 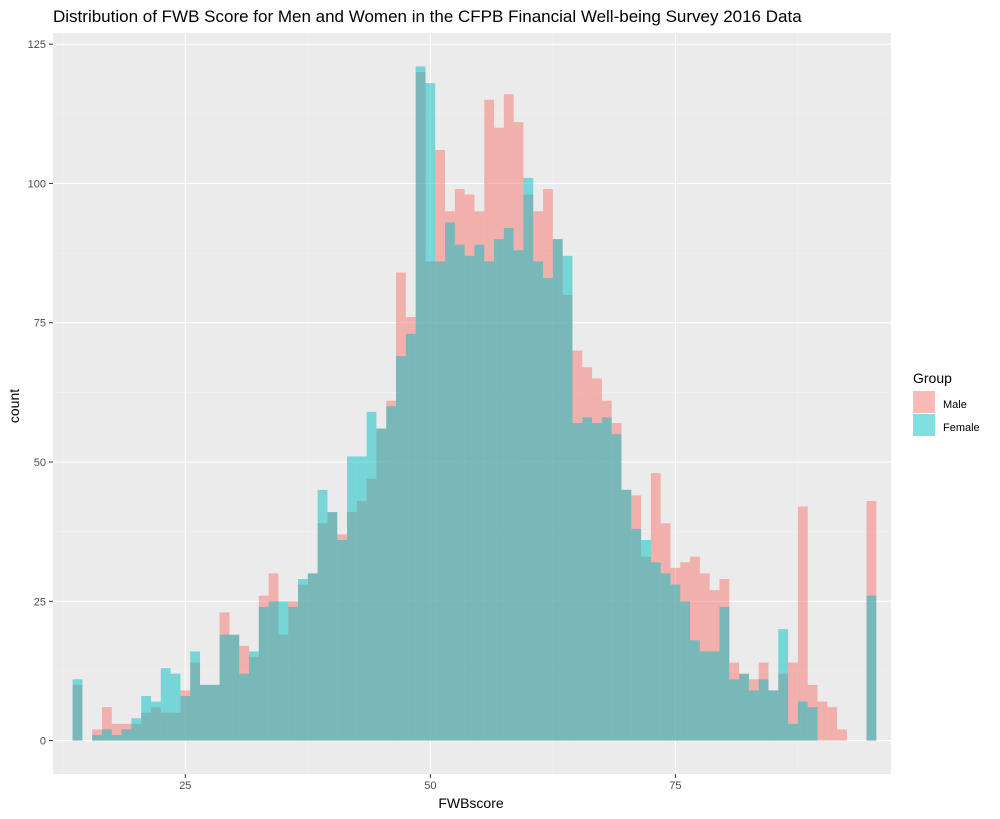 I want to click on x-axis-title: FWBscore, so click(x=471, y=803).